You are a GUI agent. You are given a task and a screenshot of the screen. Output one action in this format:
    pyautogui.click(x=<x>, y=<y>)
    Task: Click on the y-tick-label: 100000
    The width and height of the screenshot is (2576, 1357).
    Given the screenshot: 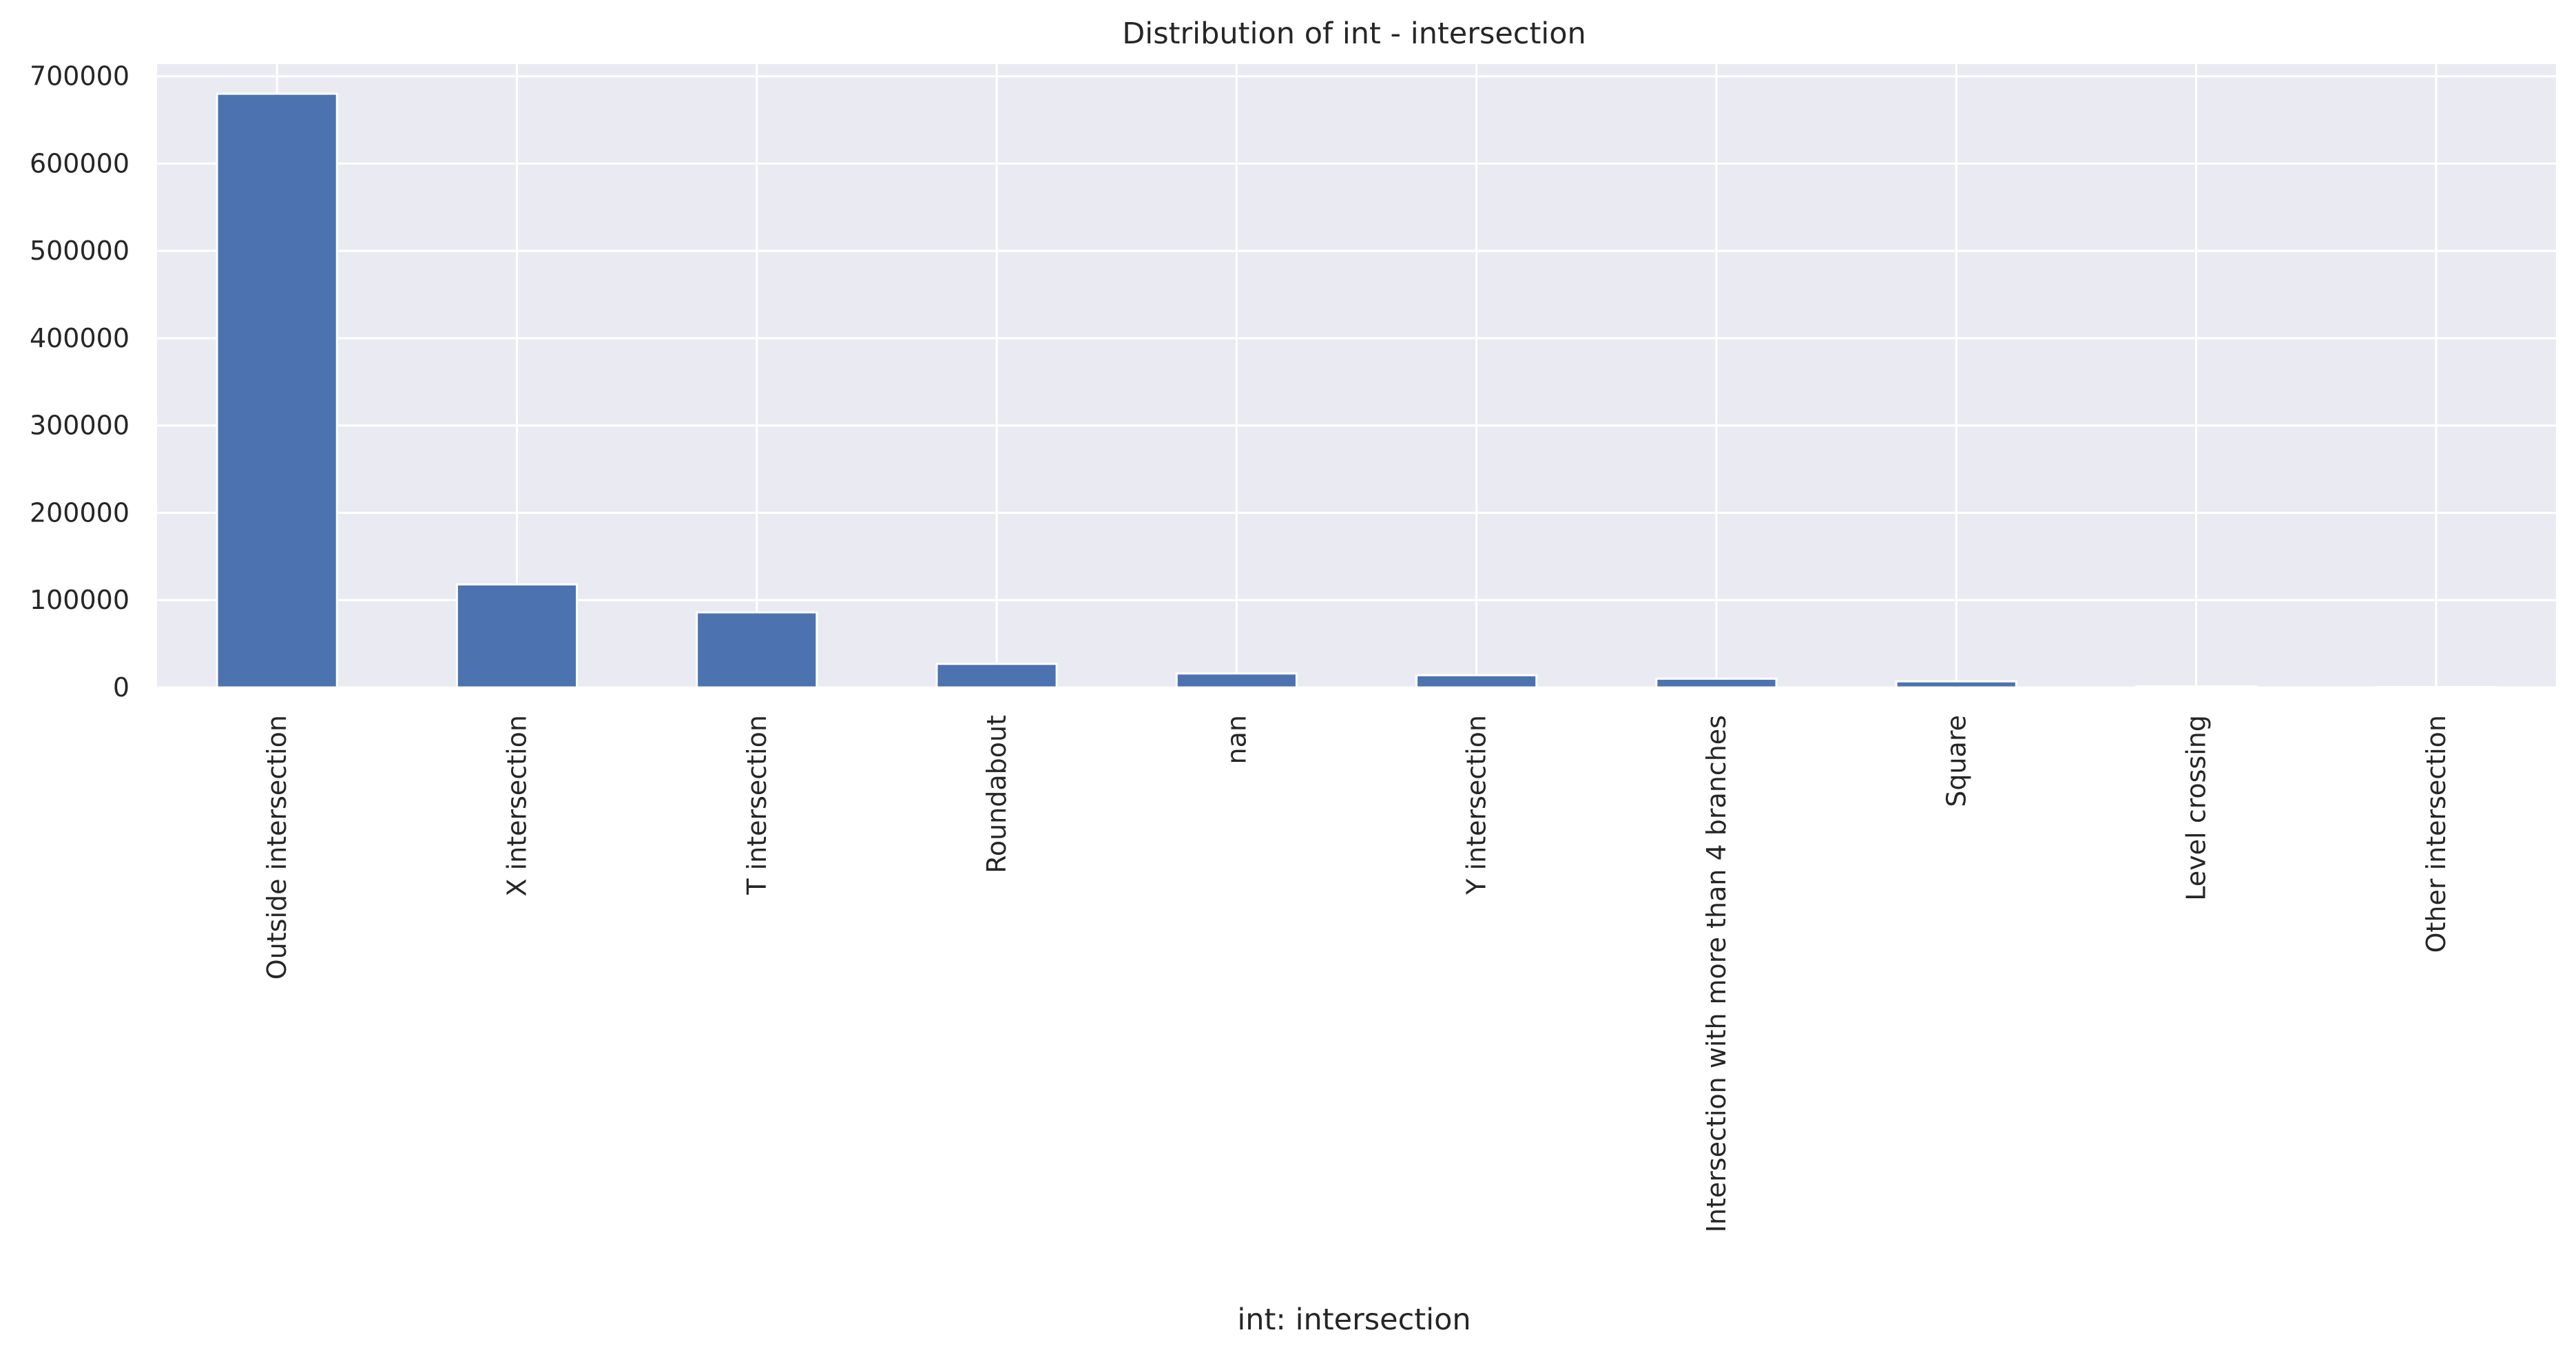 What is the action you would take?
    pyautogui.click(x=79, y=600)
    